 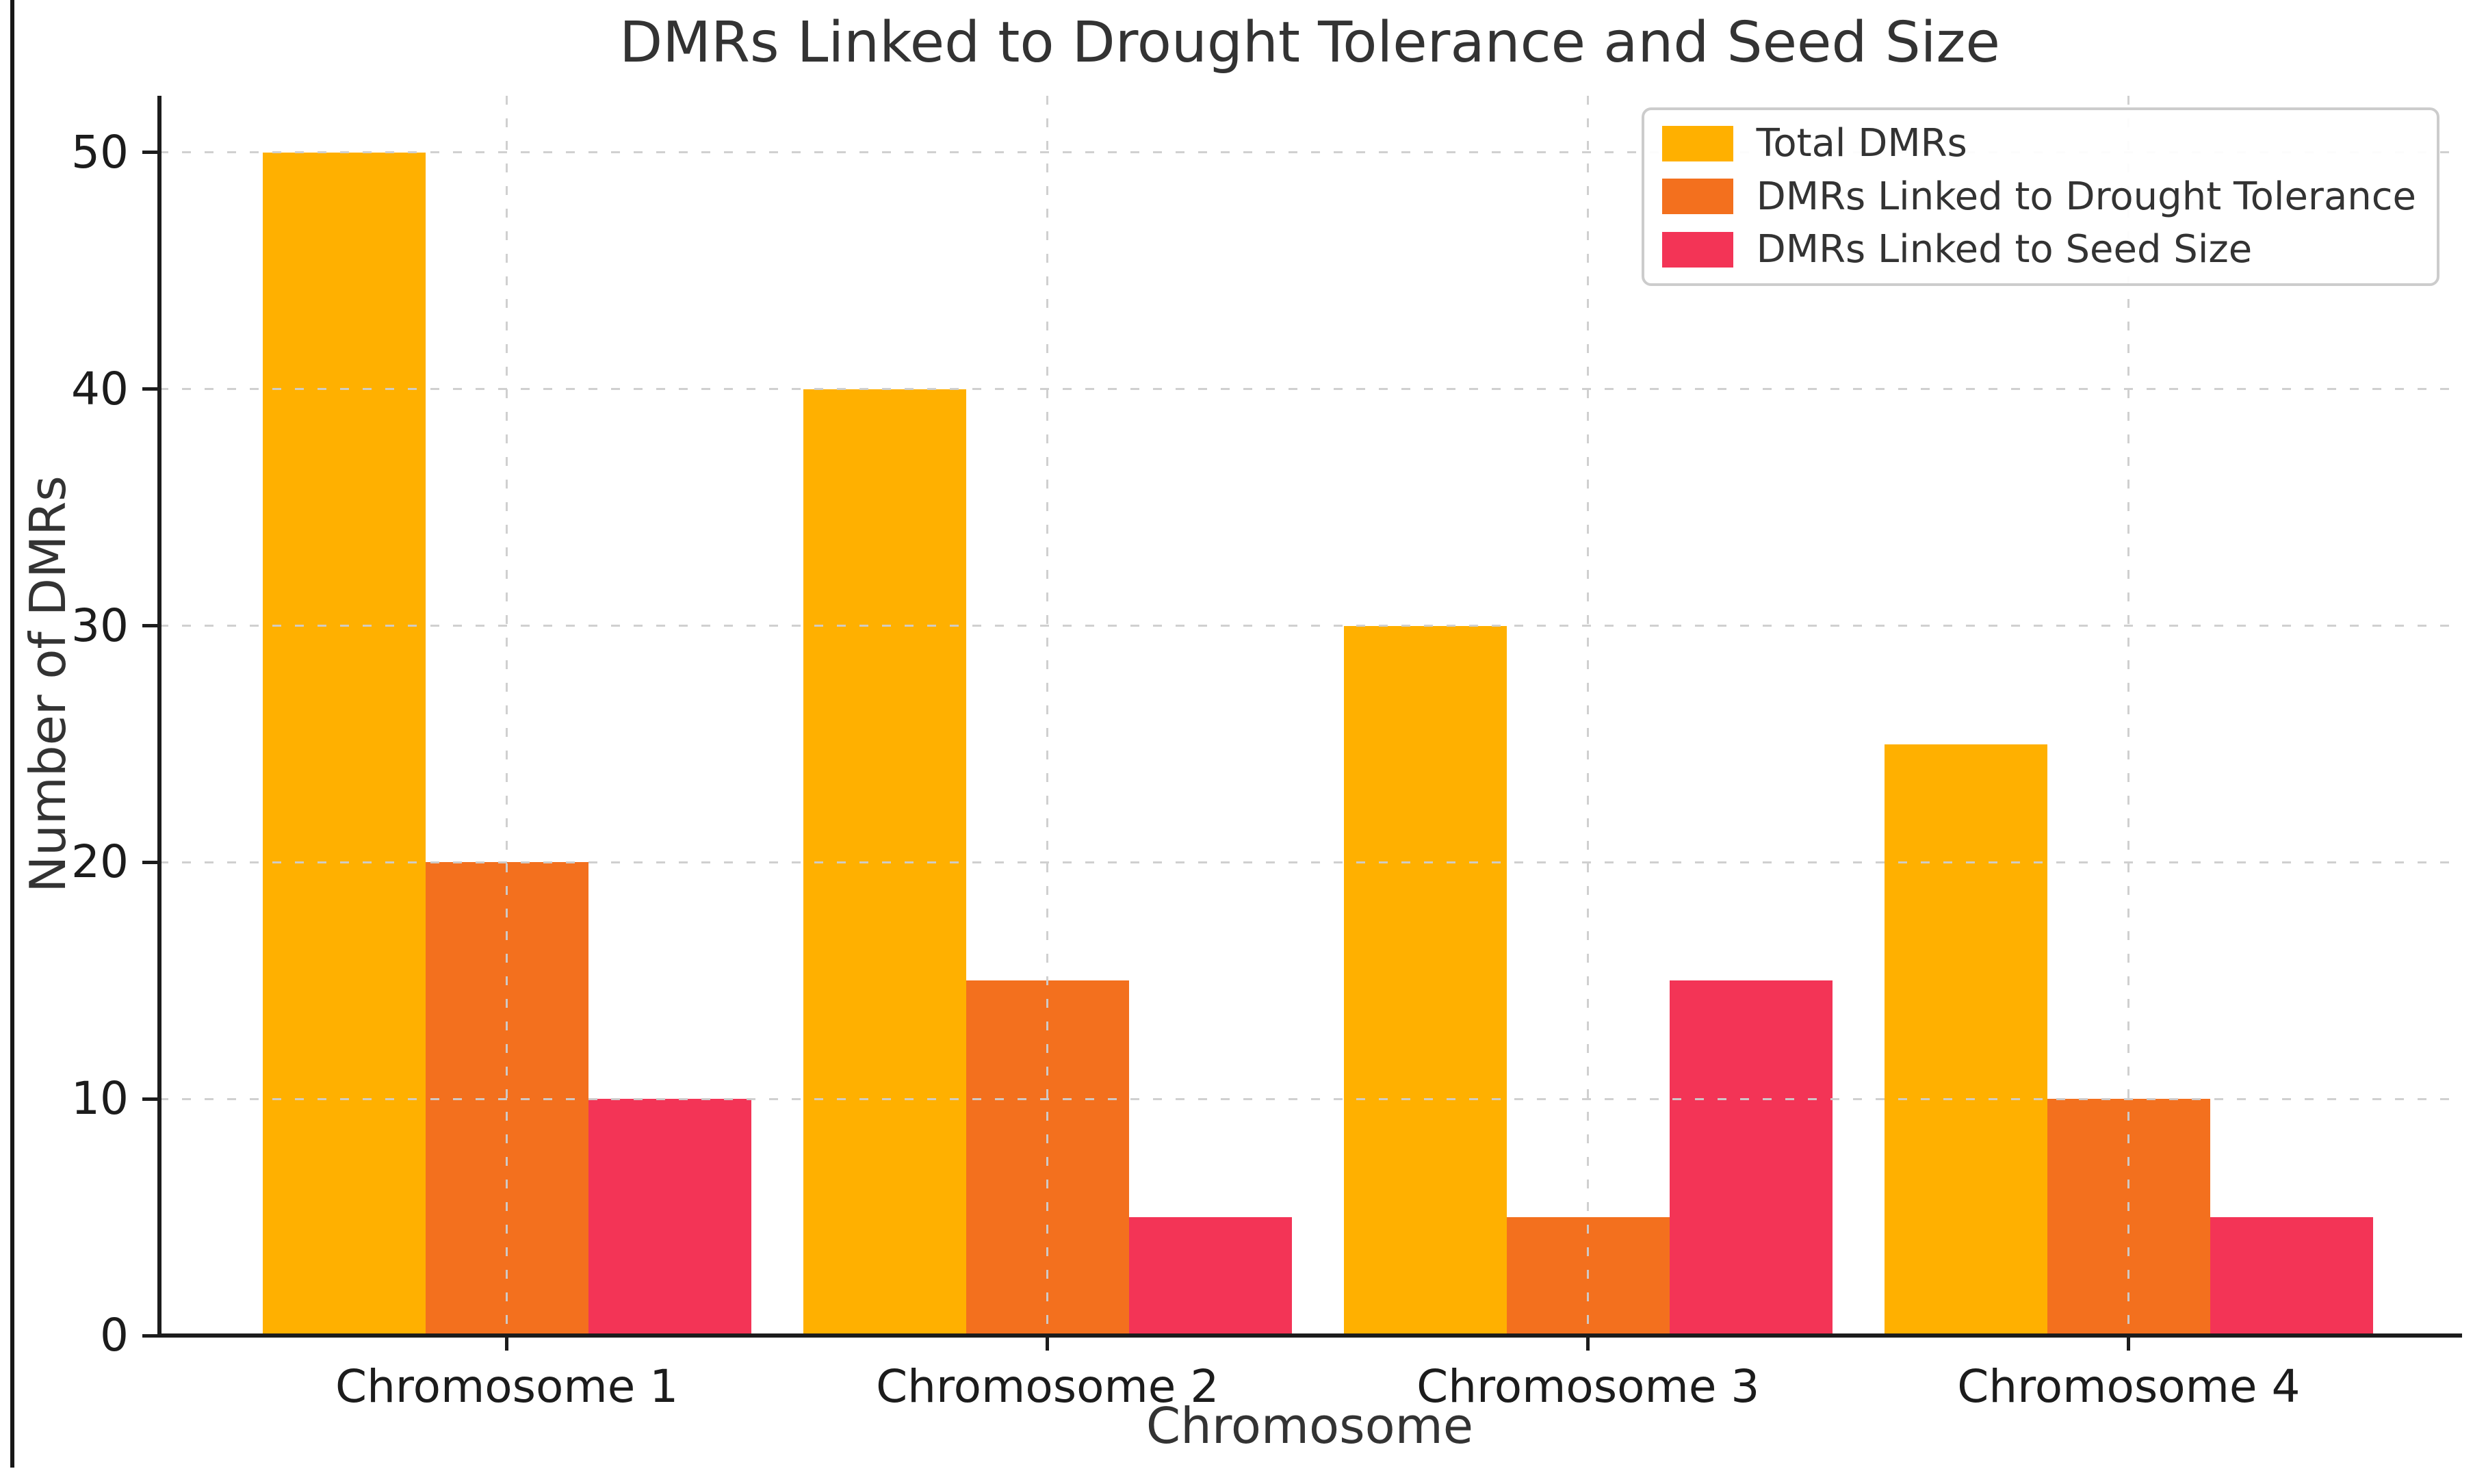 I want to click on y-tick-label-40: 40, so click(x=100, y=389).